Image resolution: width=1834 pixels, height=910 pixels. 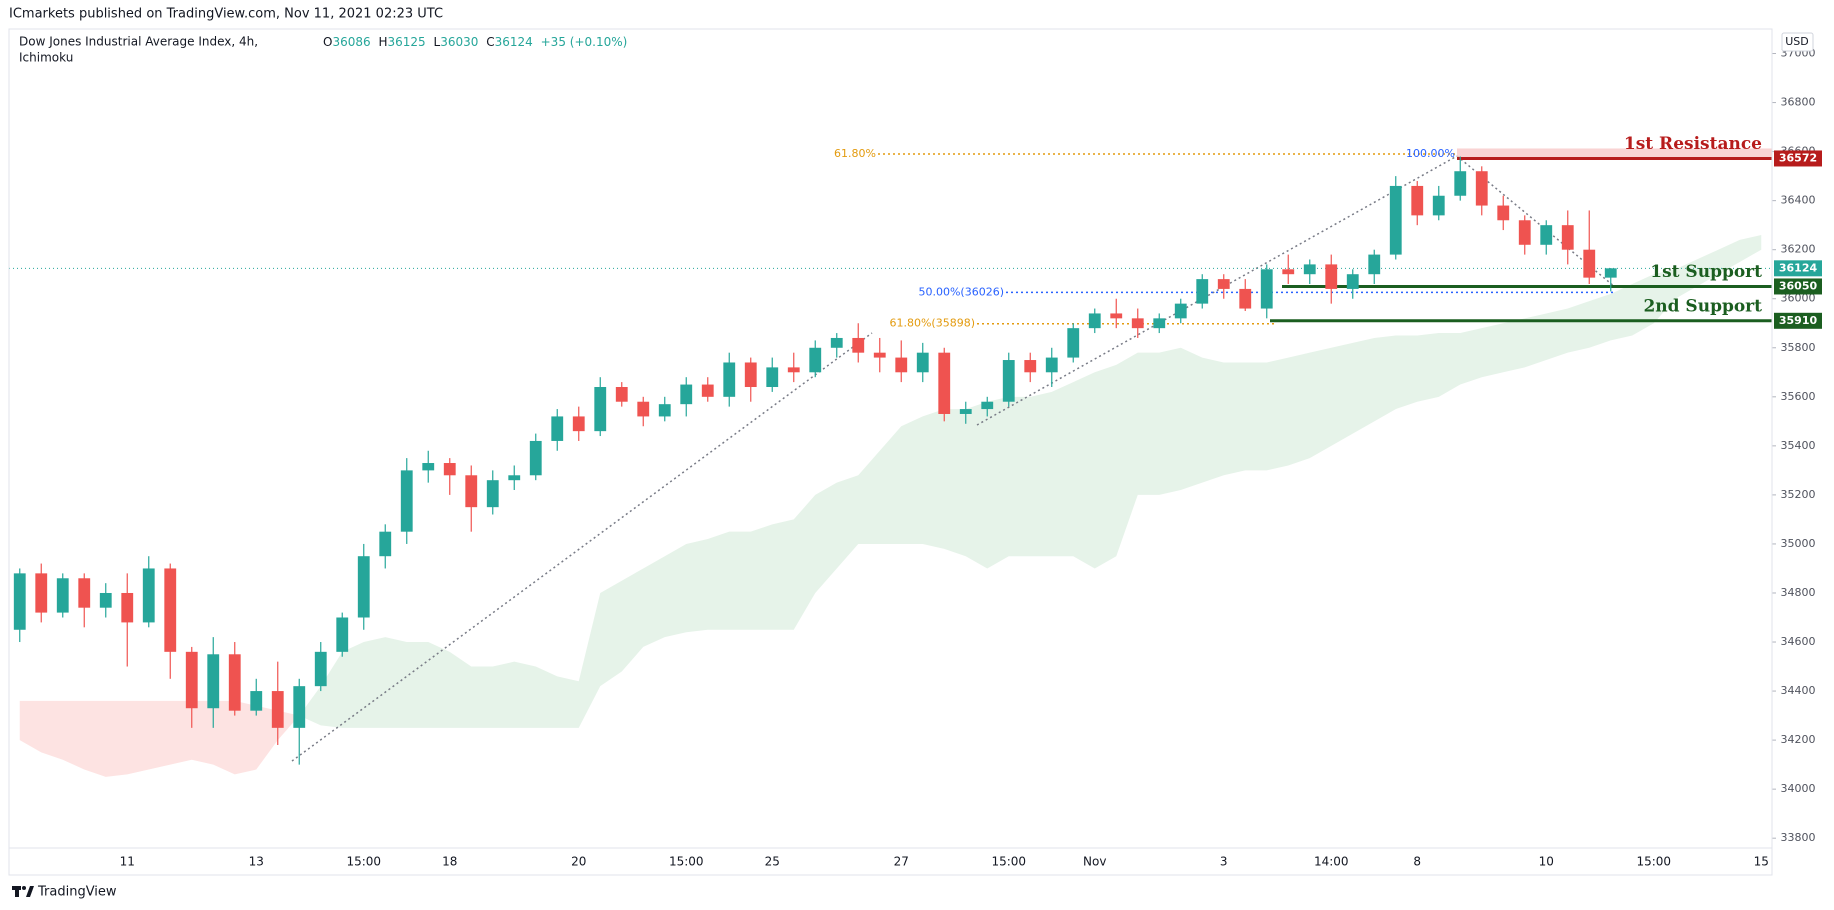 What do you see at coordinates (127, 862) in the screenshot?
I see `x-tick-label: 11` at bounding box center [127, 862].